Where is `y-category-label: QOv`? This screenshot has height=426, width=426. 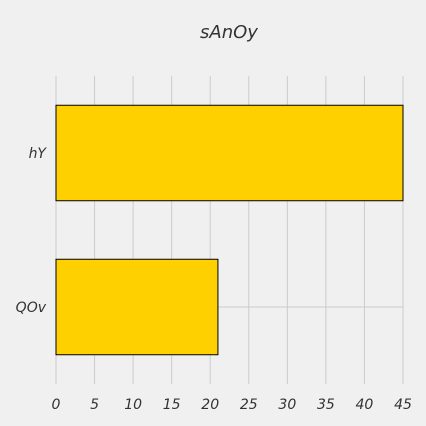 y-category-label: QOv is located at coordinates (31, 308).